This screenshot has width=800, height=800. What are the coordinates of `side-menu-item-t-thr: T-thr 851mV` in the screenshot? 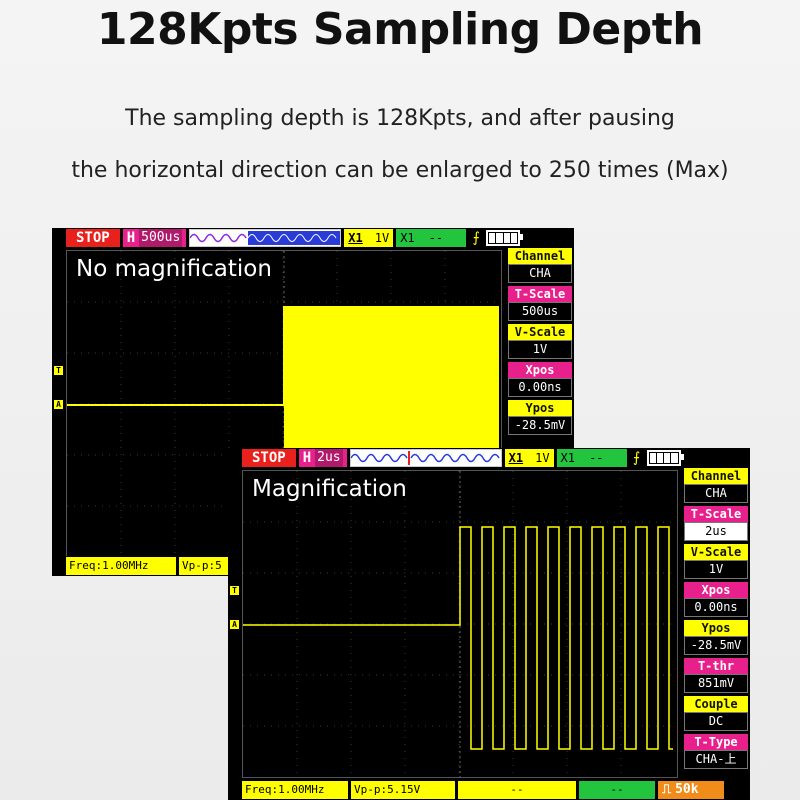 It's located at (716, 675).